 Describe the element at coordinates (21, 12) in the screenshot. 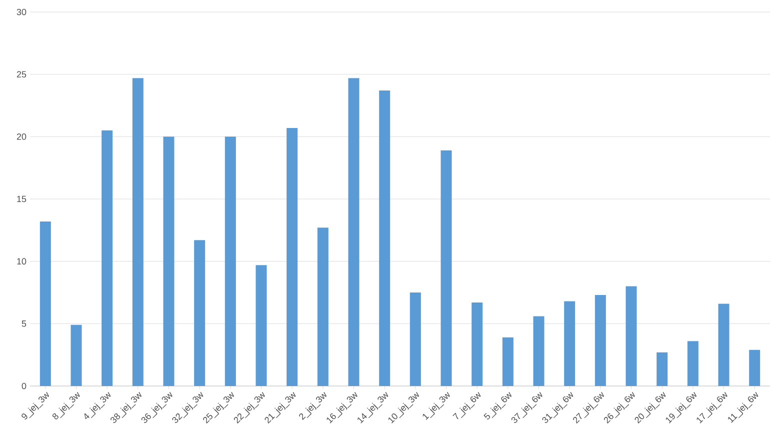

I see `y-tick-label: 30` at that location.